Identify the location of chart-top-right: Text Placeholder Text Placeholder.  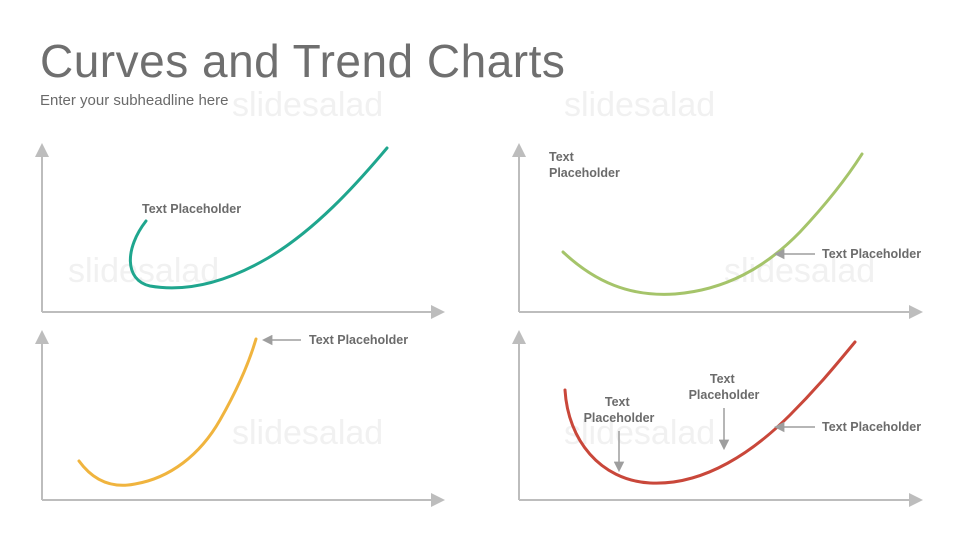
(717, 231).